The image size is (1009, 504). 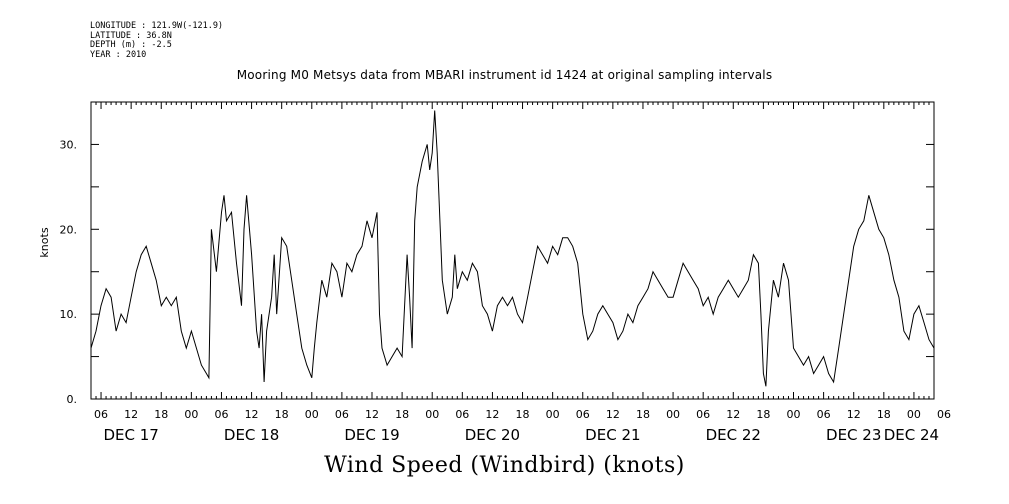 I want to click on x-day-label: DEC 17, so click(x=130, y=435).